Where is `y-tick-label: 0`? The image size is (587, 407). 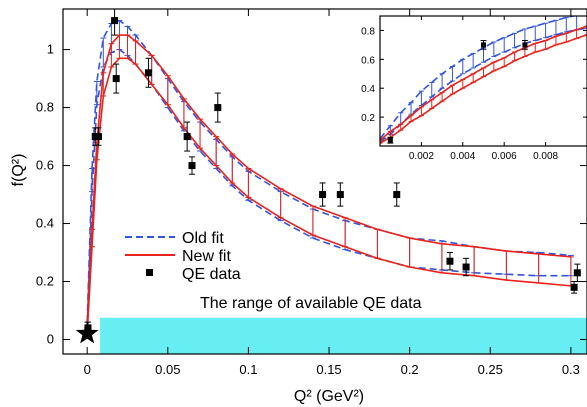
y-tick-label: 0 is located at coordinates (50, 339).